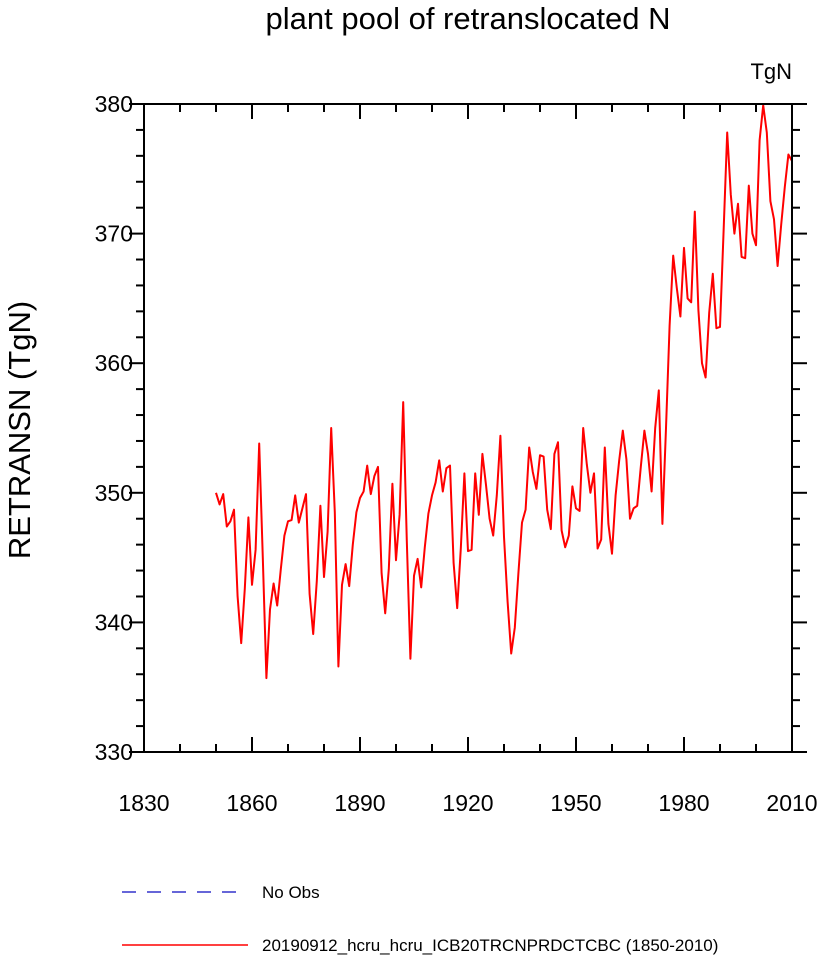  What do you see at coordinates (114, 234) in the screenshot?
I see `y-tick-label: 370` at bounding box center [114, 234].